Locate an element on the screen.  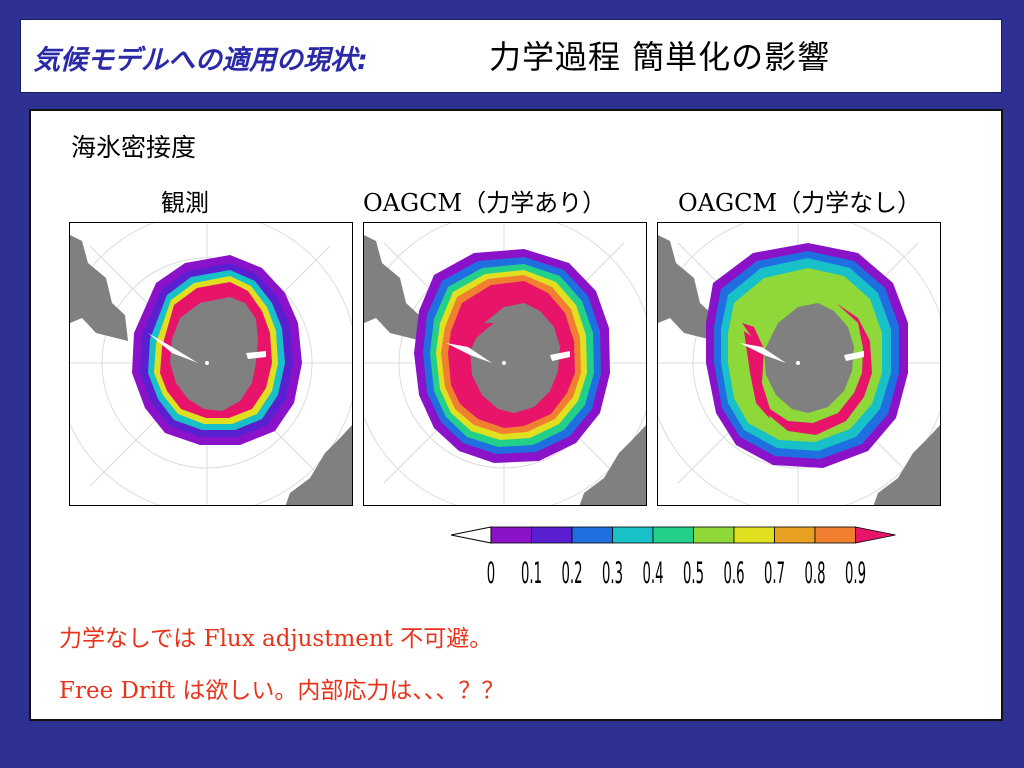
colorbar-tick-label: 0.7 is located at coordinates (774, 574).